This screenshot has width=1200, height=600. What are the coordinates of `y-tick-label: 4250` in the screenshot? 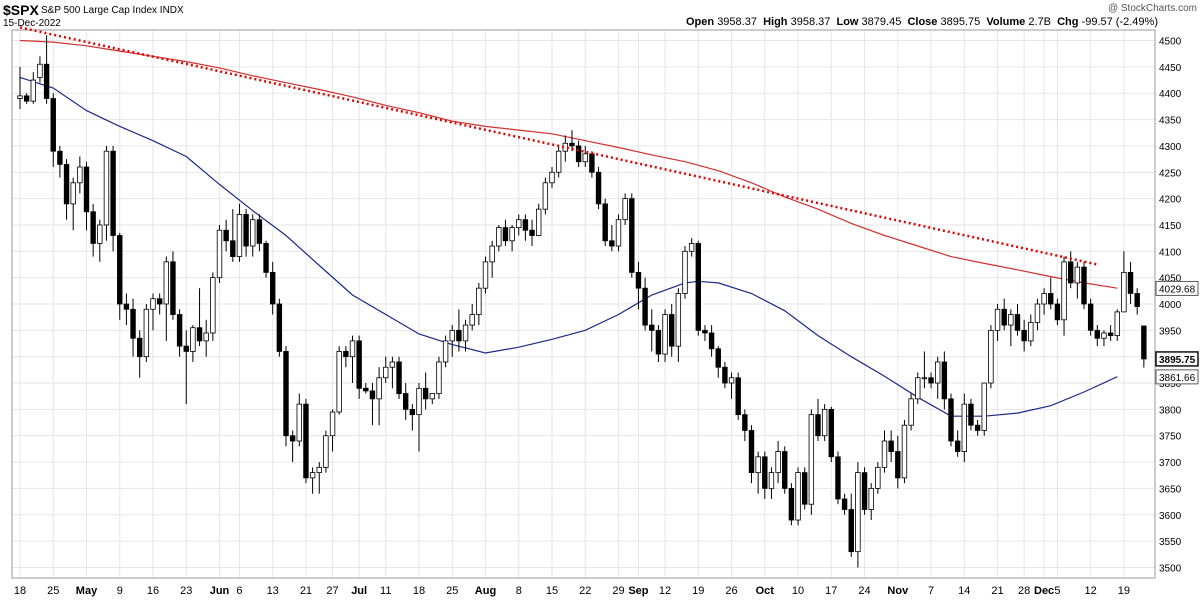 It's located at (1170, 173).